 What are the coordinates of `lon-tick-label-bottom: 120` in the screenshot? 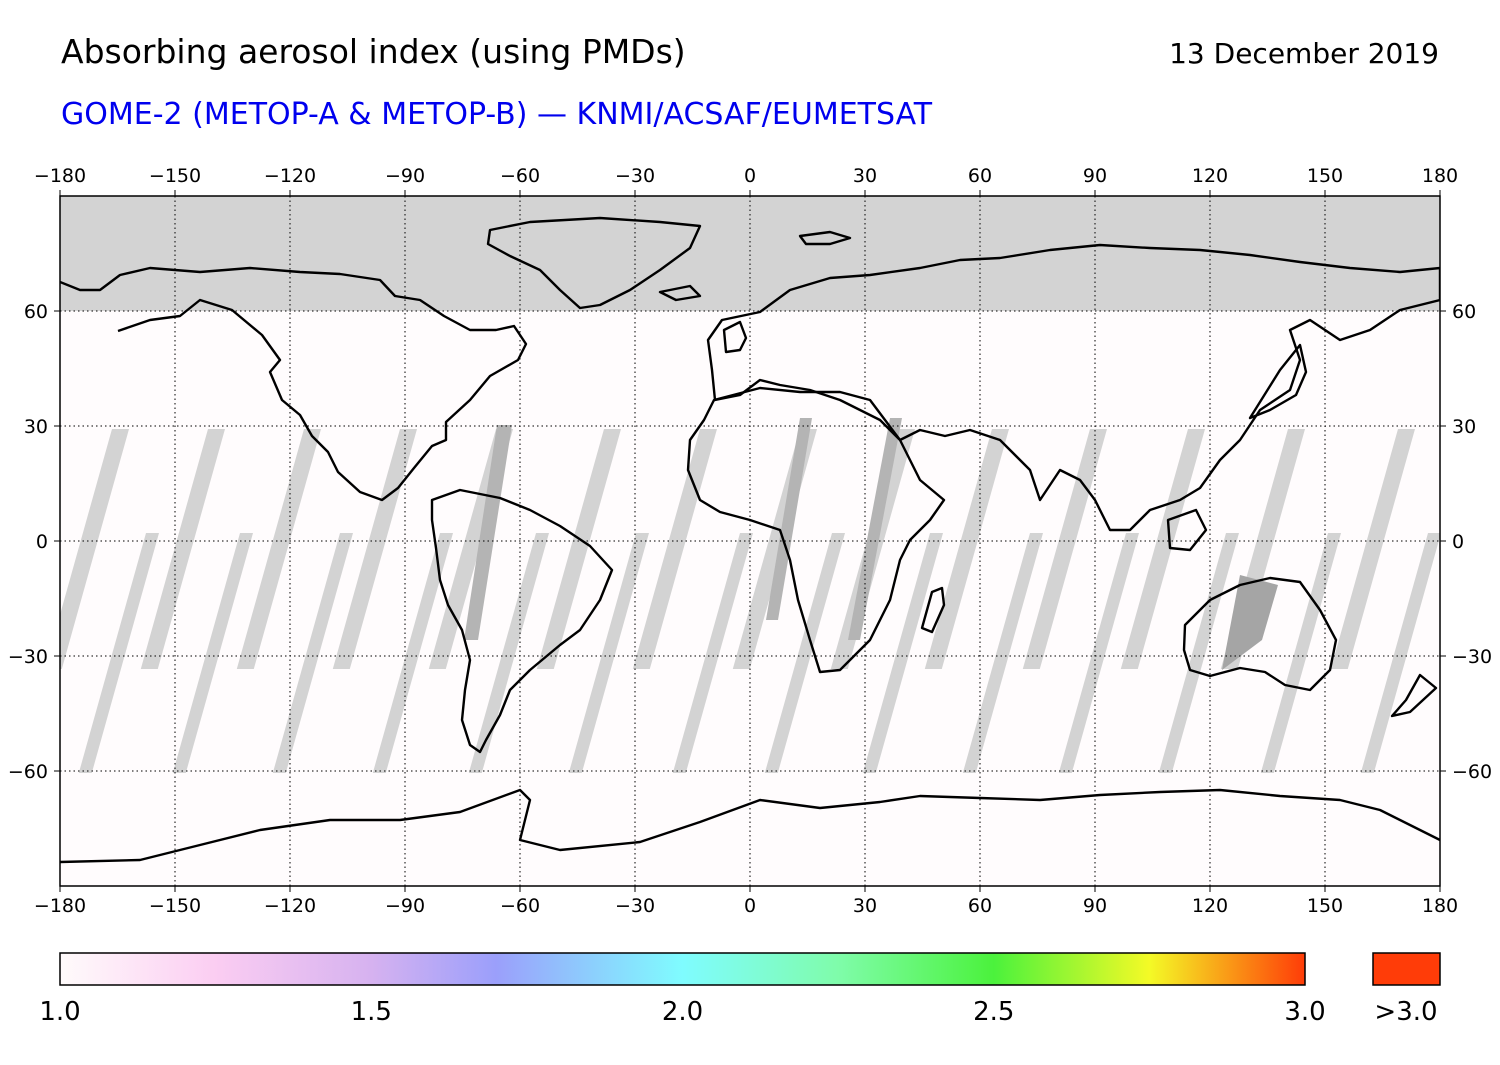 It's located at (1210, 906).